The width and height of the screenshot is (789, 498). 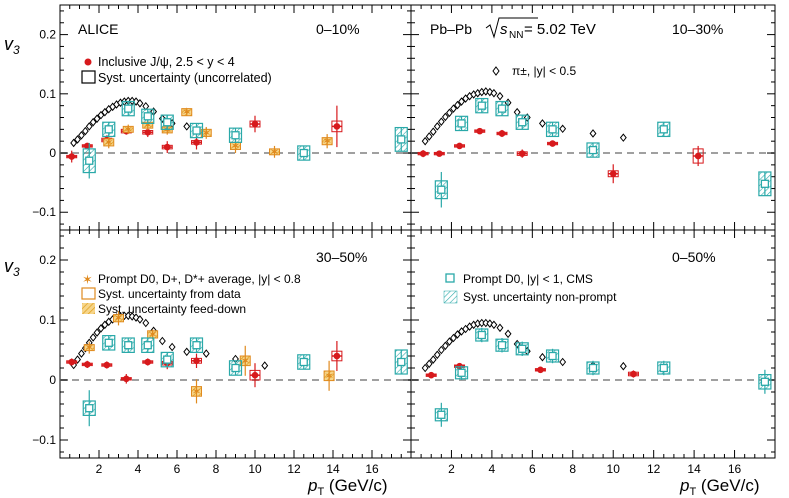 I want to click on x-tick-label: 16, so click(x=372, y=469).